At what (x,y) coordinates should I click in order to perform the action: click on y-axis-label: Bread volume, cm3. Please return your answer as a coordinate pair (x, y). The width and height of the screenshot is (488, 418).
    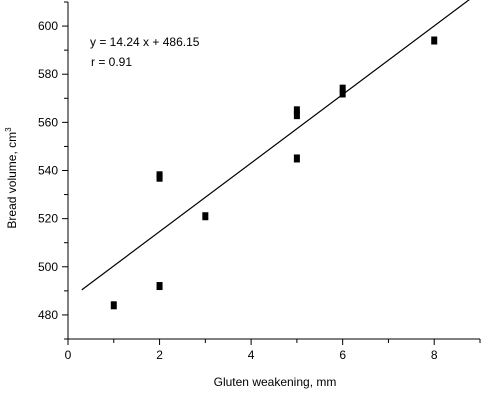
    Looking at the image, I should click on (11, 178).